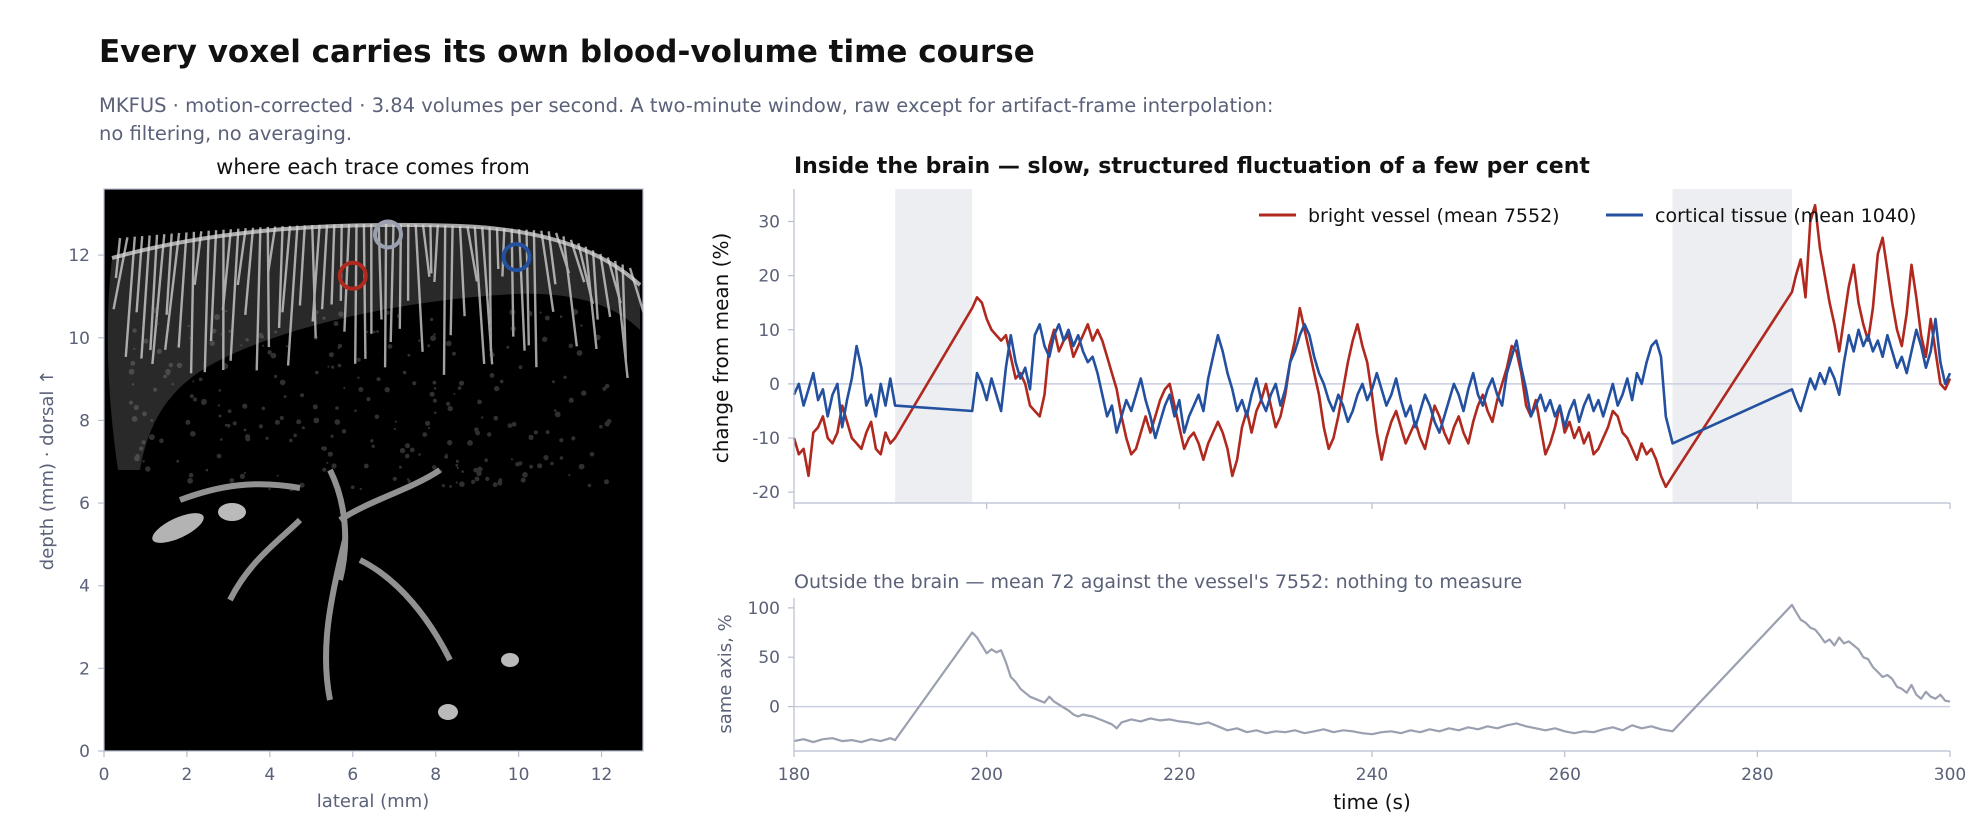 Image resolution: width=1980 pixels, height=840 pixels. Describe the element at coordinates (519, 775) in the screenshot. I see `brain-image-x-tick-label: 10` at that location.